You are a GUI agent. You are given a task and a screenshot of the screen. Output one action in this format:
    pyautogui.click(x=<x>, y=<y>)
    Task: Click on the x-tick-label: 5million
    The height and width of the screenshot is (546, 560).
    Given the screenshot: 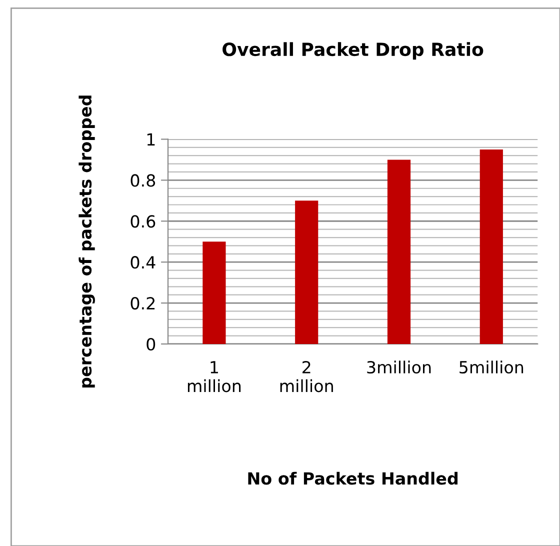 What is the action you would take?
    pyautogui.click(x=492, y=367)
    